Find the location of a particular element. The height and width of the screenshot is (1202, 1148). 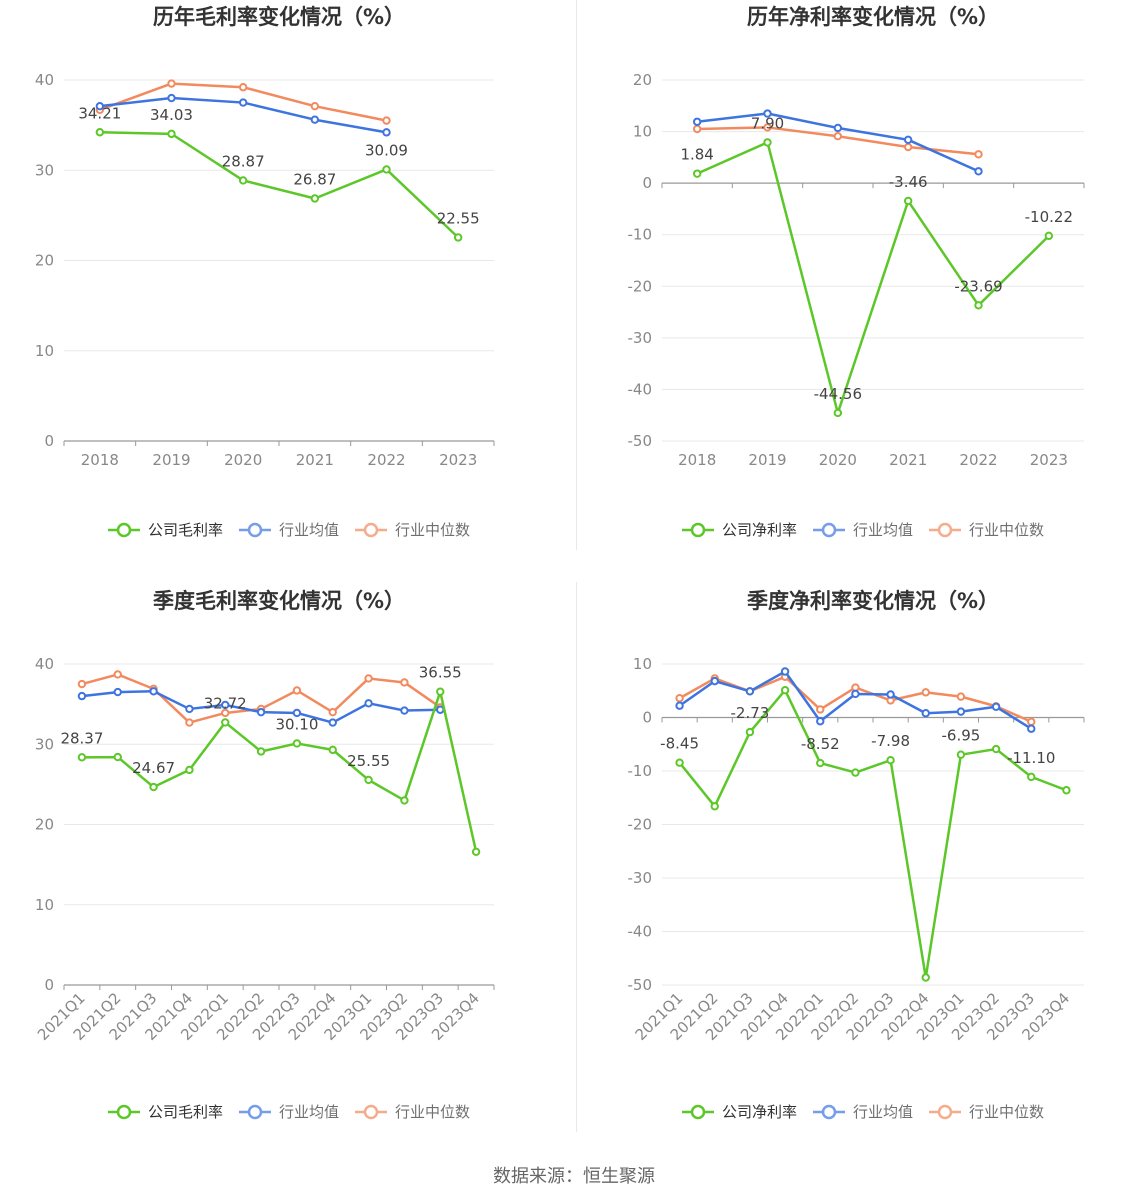

data-label: 34.03 is located at coordinates (171, 115).